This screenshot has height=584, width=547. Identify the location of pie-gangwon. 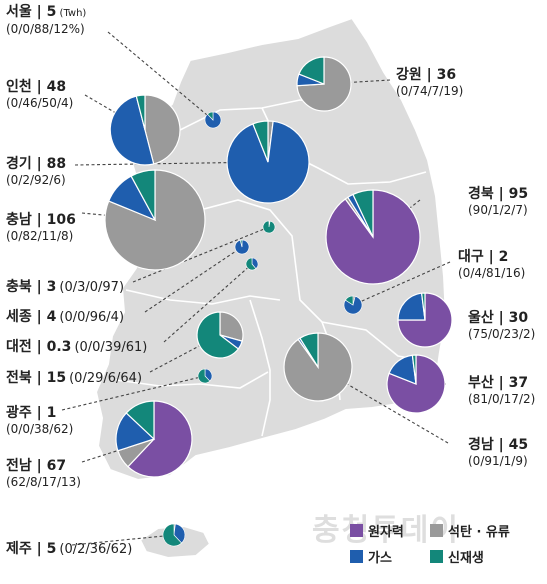
(324, 84).